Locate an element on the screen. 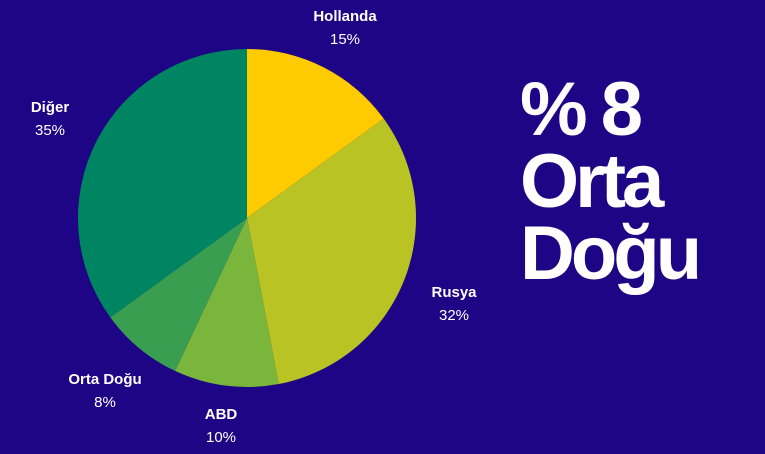 The image size is (765, 454). slice-label: ABD is located at coordinates (221, 414).